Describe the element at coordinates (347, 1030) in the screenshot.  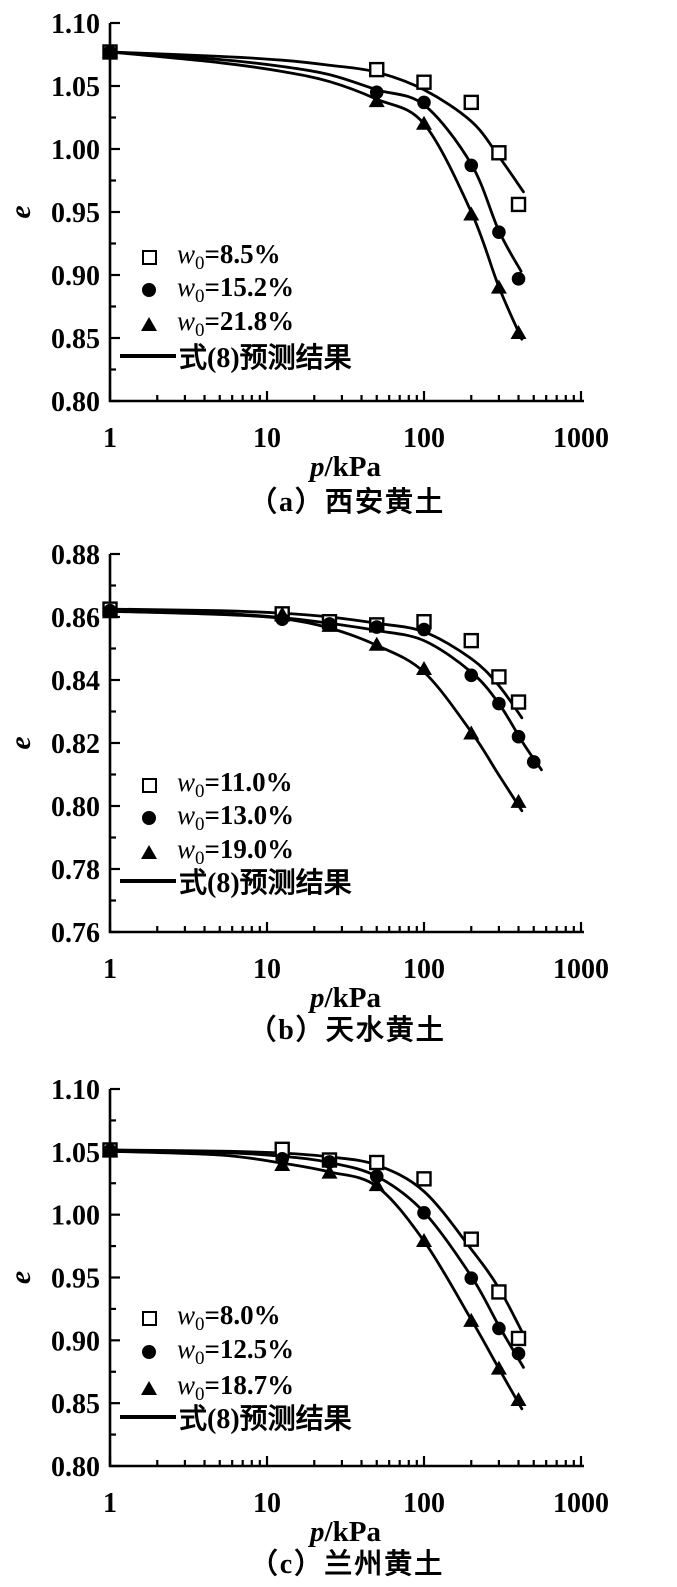
I see `chart-b-caption: （b）天水黄土` at that location.